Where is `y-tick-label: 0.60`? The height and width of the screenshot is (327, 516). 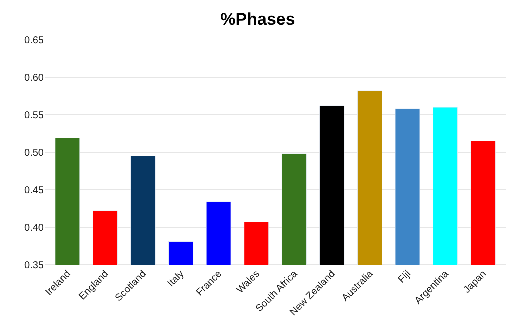 y-tick-label: 0.60 is located at coordinates (34, 78).